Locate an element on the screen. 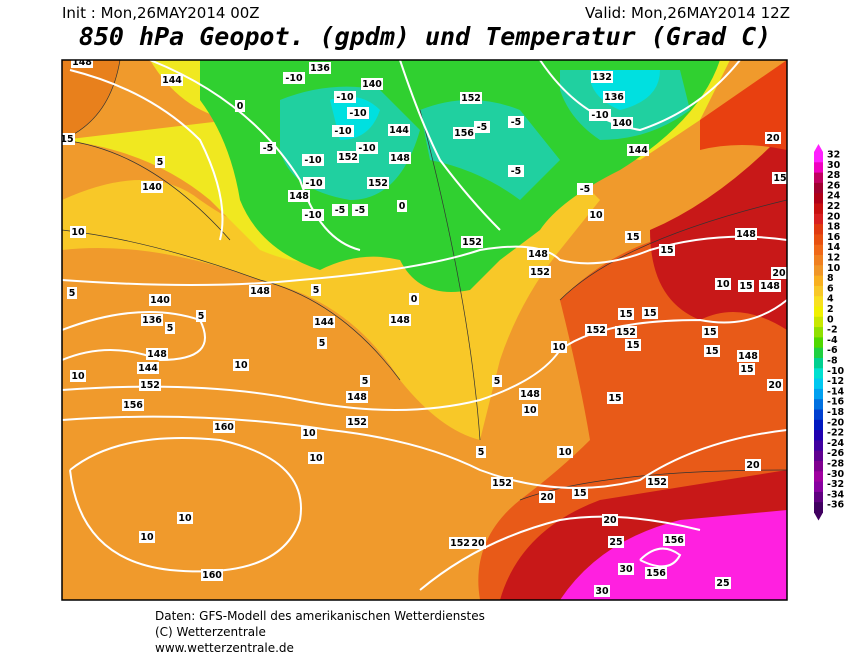 The height and width of the screenshot is (657, 850). colorbar-label: -24 is located at coordinates (836, 443).